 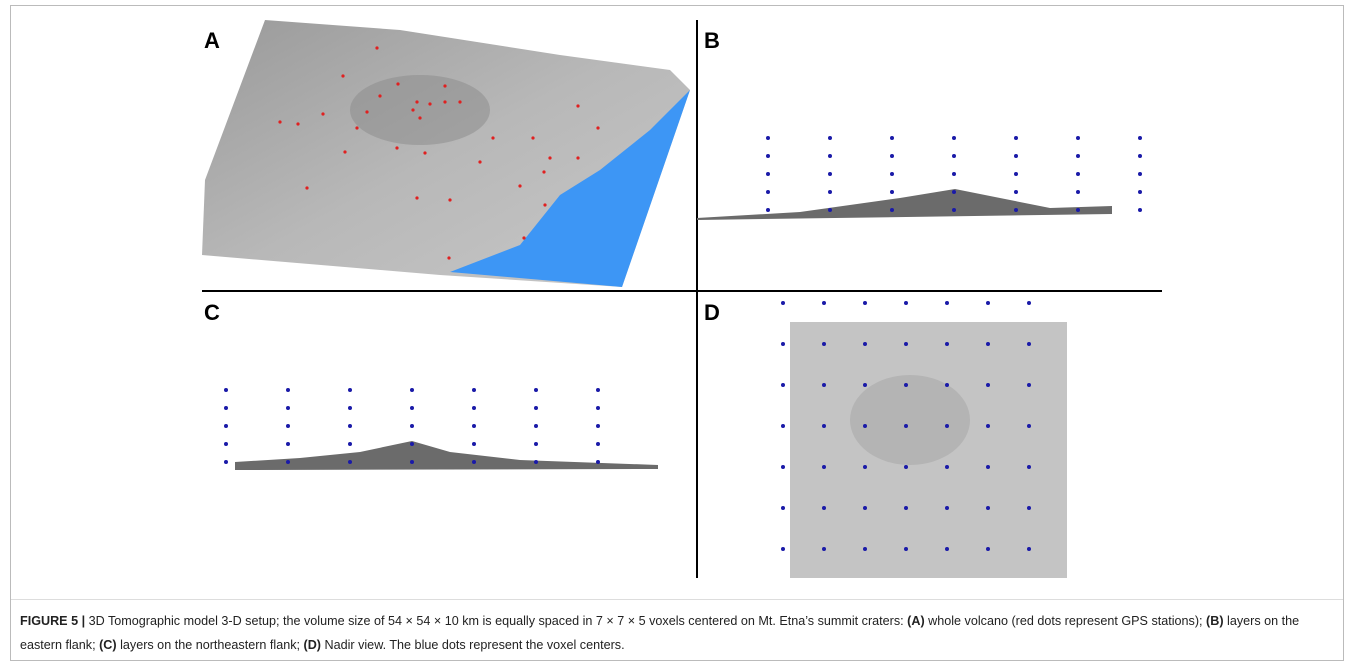 What do you see at coordinates (420, 110) in the screenshot?
I see `volcano-summit` at bounding box center [420, 110].